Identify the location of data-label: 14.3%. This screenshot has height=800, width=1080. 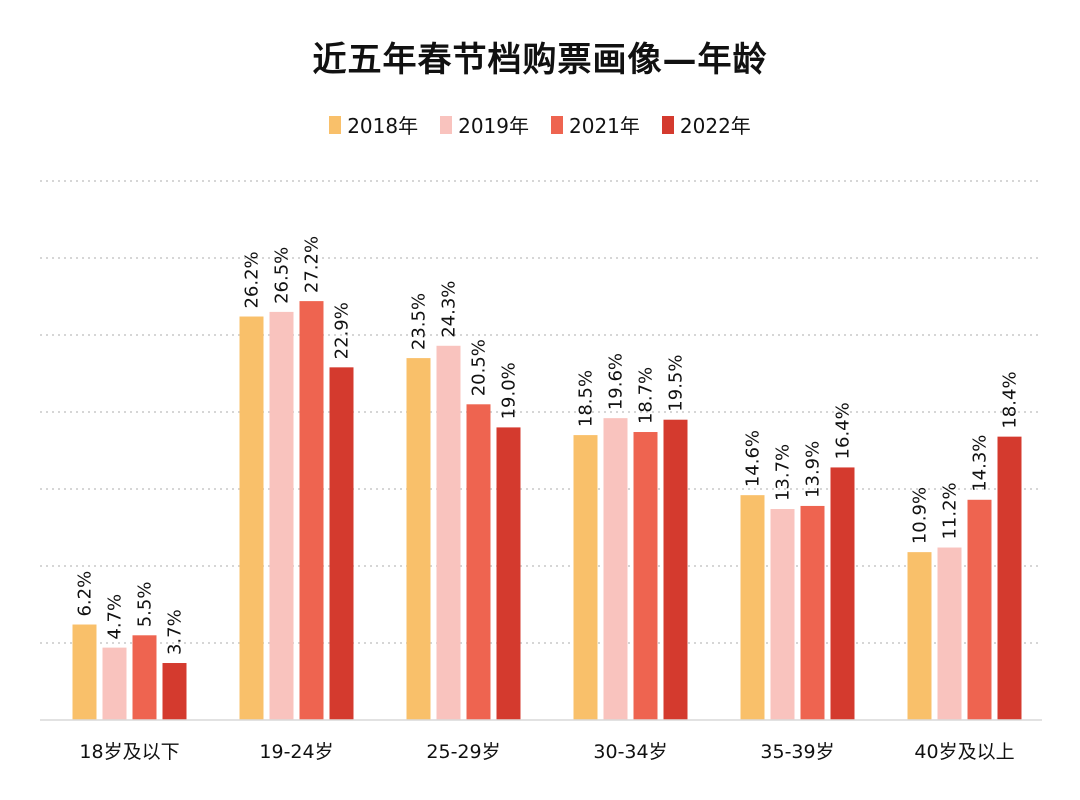
(980, 463).